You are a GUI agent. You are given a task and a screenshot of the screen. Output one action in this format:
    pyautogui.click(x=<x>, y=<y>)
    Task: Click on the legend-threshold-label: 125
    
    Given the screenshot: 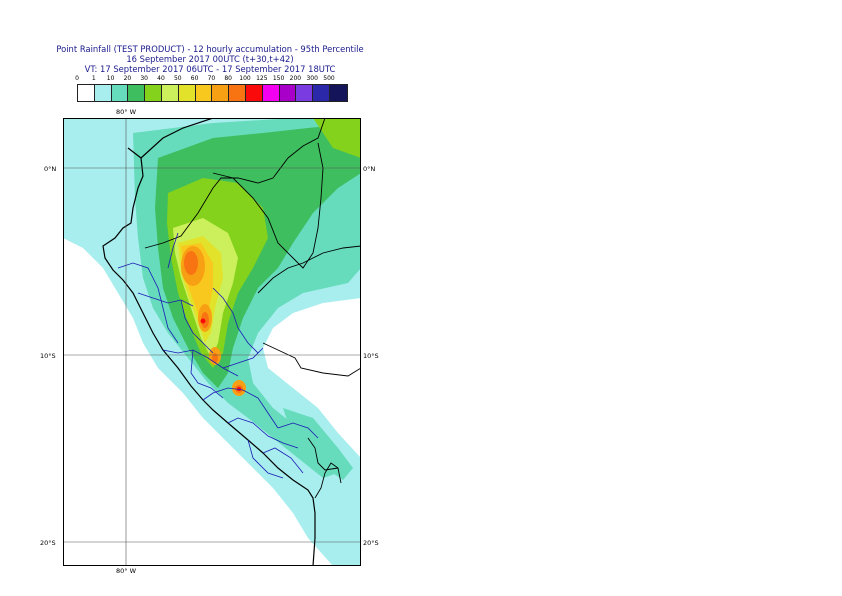 What is the action you would take?
    pyautogui.click(x=262, y=78)
    